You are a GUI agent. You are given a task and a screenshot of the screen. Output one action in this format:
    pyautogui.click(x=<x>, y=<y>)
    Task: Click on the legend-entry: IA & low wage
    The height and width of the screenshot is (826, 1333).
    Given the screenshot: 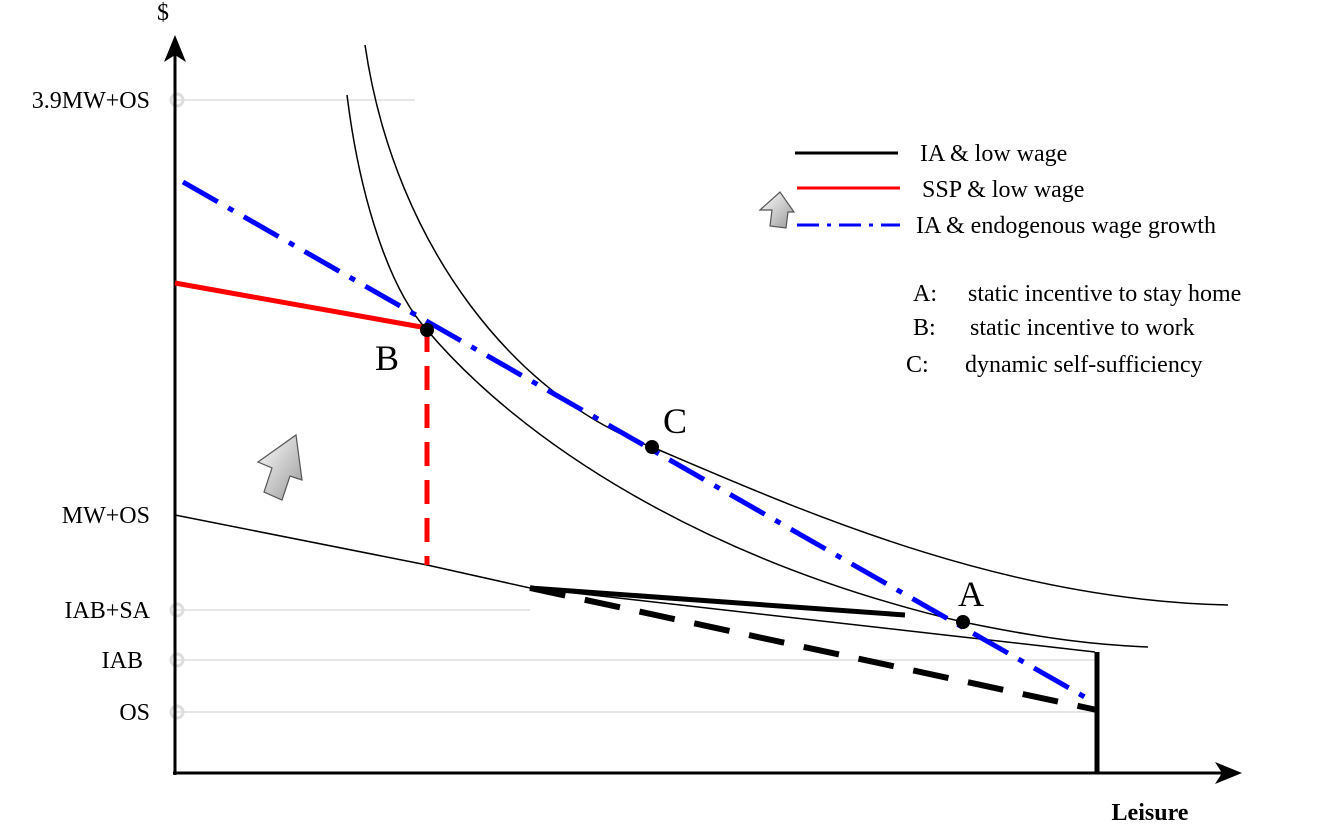 What is the action you would take?
    pyautogui.click(x=993, y=154)
    